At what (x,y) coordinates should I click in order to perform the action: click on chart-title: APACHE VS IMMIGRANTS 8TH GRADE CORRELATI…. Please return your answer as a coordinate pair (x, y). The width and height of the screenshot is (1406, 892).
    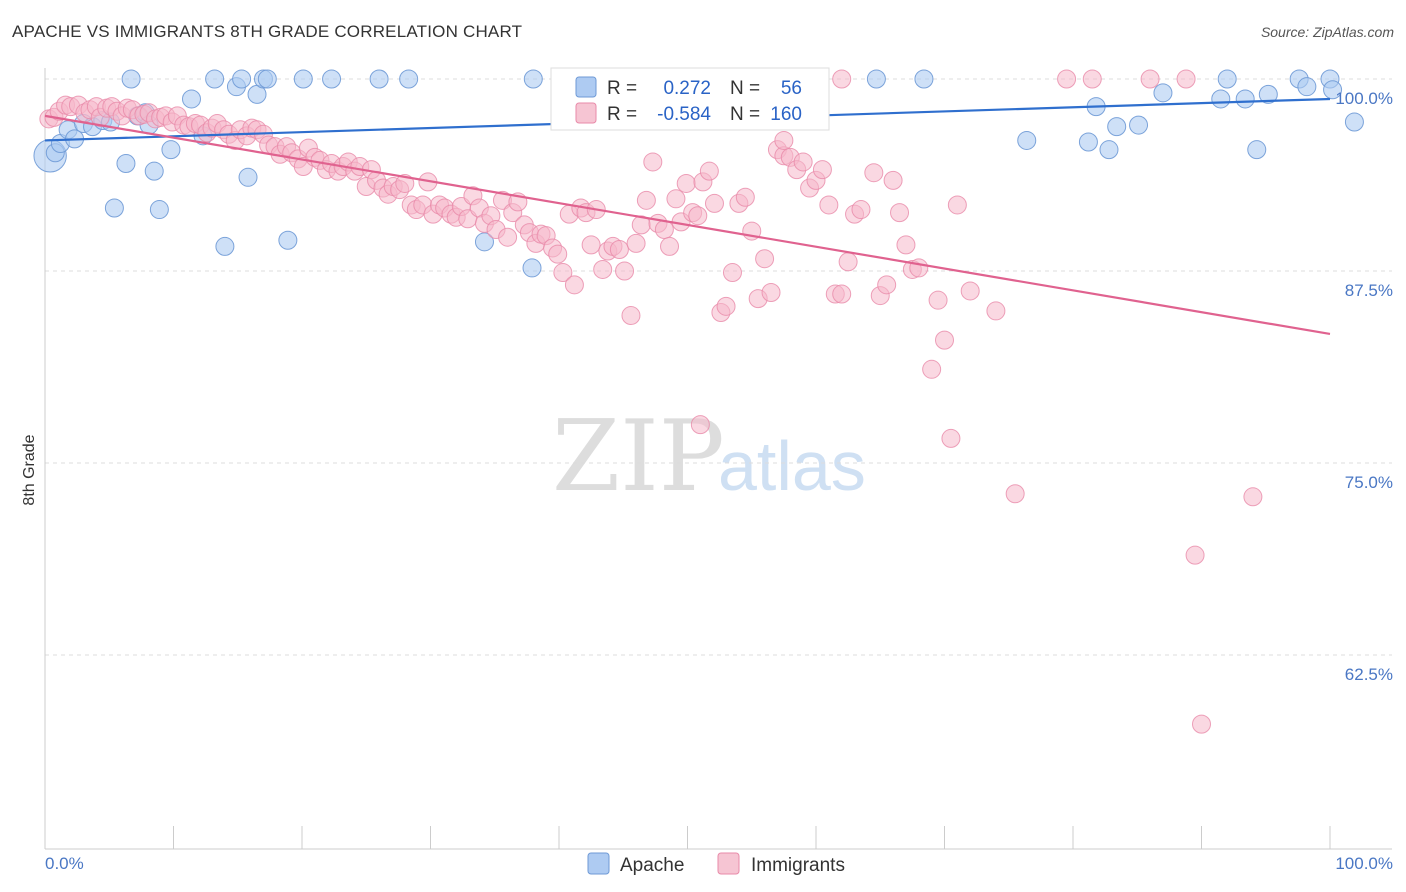
    Looking at the image, I should click on (267, 31).